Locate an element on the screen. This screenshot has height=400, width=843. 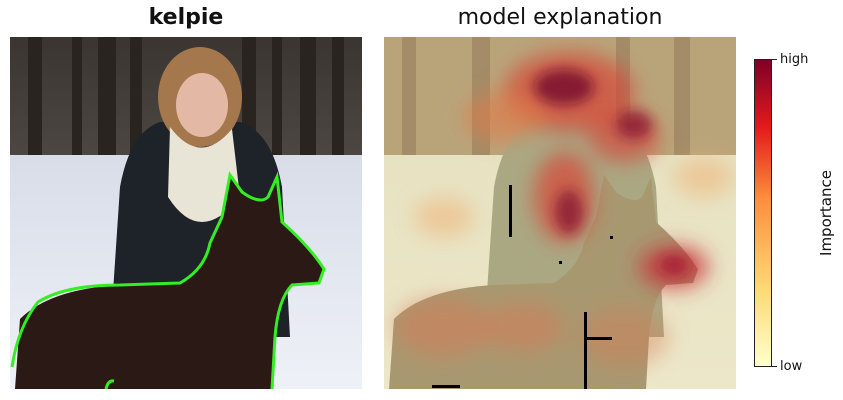
heat-blobs-peak is located at coordinates (611, 172).